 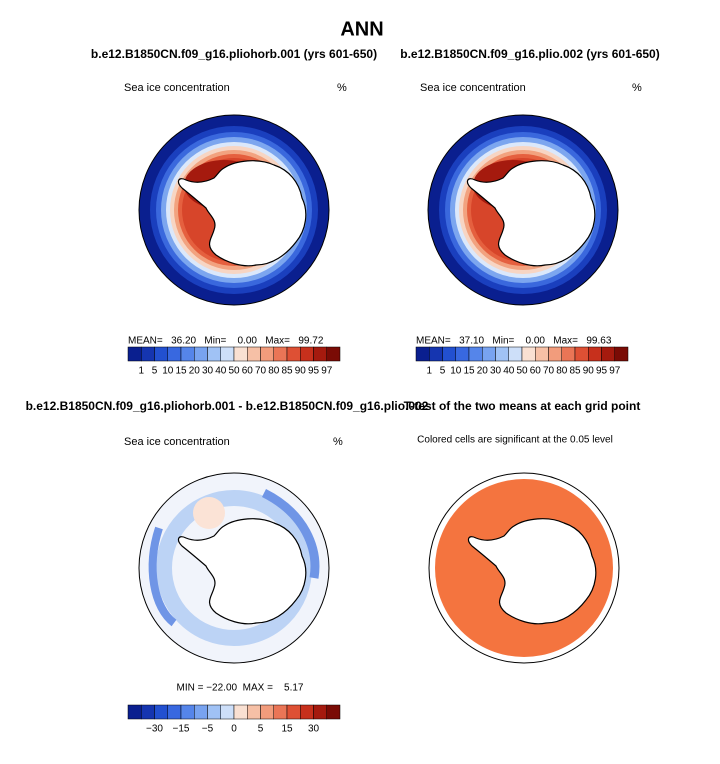 What do you see at coordinates (314, 371) in the screenshot?
I see `colorbar-label: 95` at bounding box center [314, 371].